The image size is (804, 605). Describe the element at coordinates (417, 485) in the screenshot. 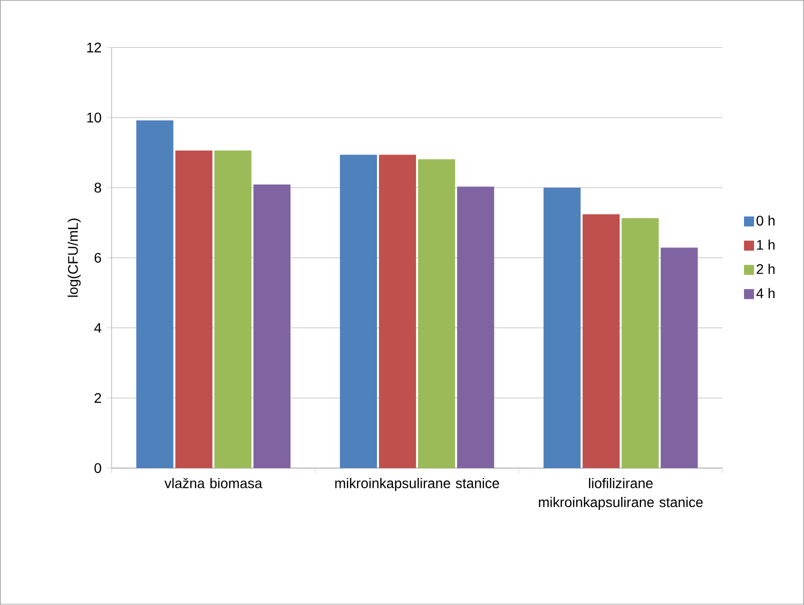

I see `x-tick-label: mikroinkapsulirane stanice` at that location.